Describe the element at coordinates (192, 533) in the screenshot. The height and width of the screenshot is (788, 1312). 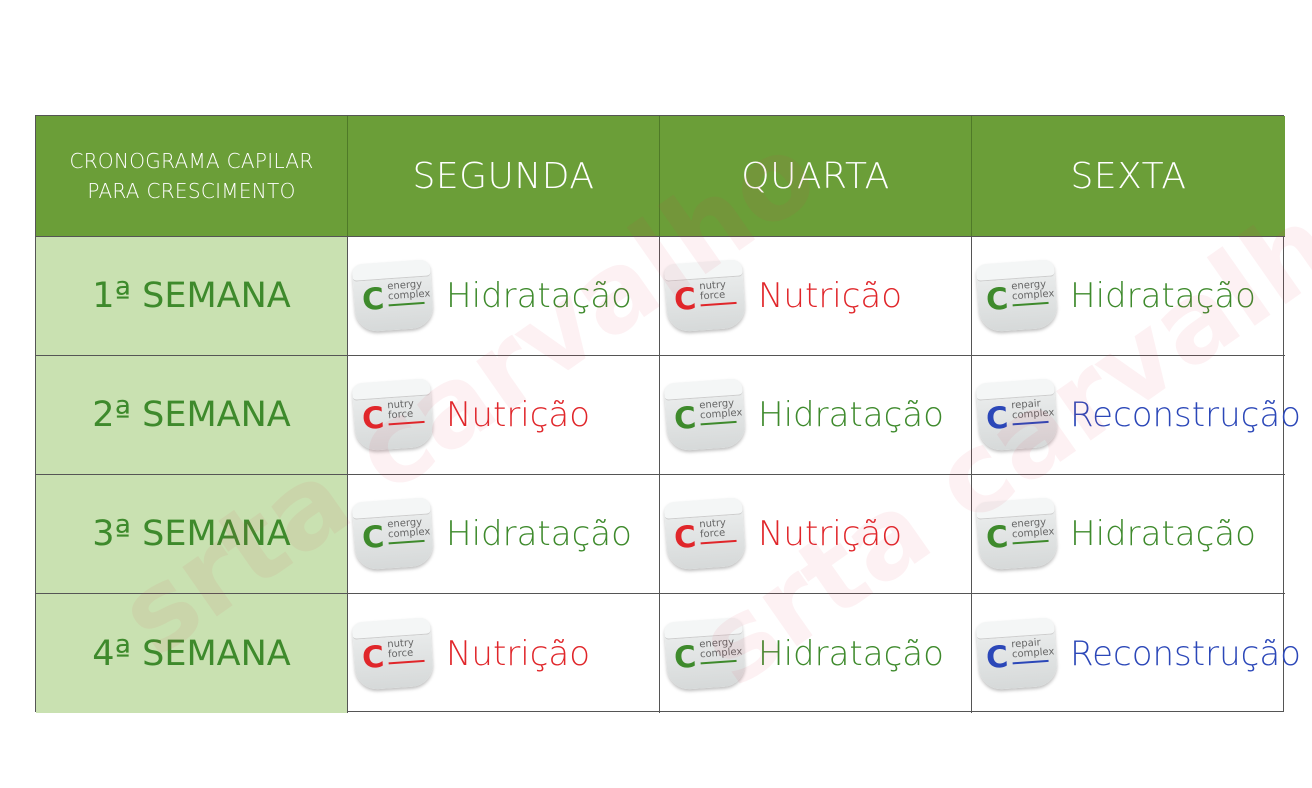
I see `week-label: 3ª SEMANA` at that location.